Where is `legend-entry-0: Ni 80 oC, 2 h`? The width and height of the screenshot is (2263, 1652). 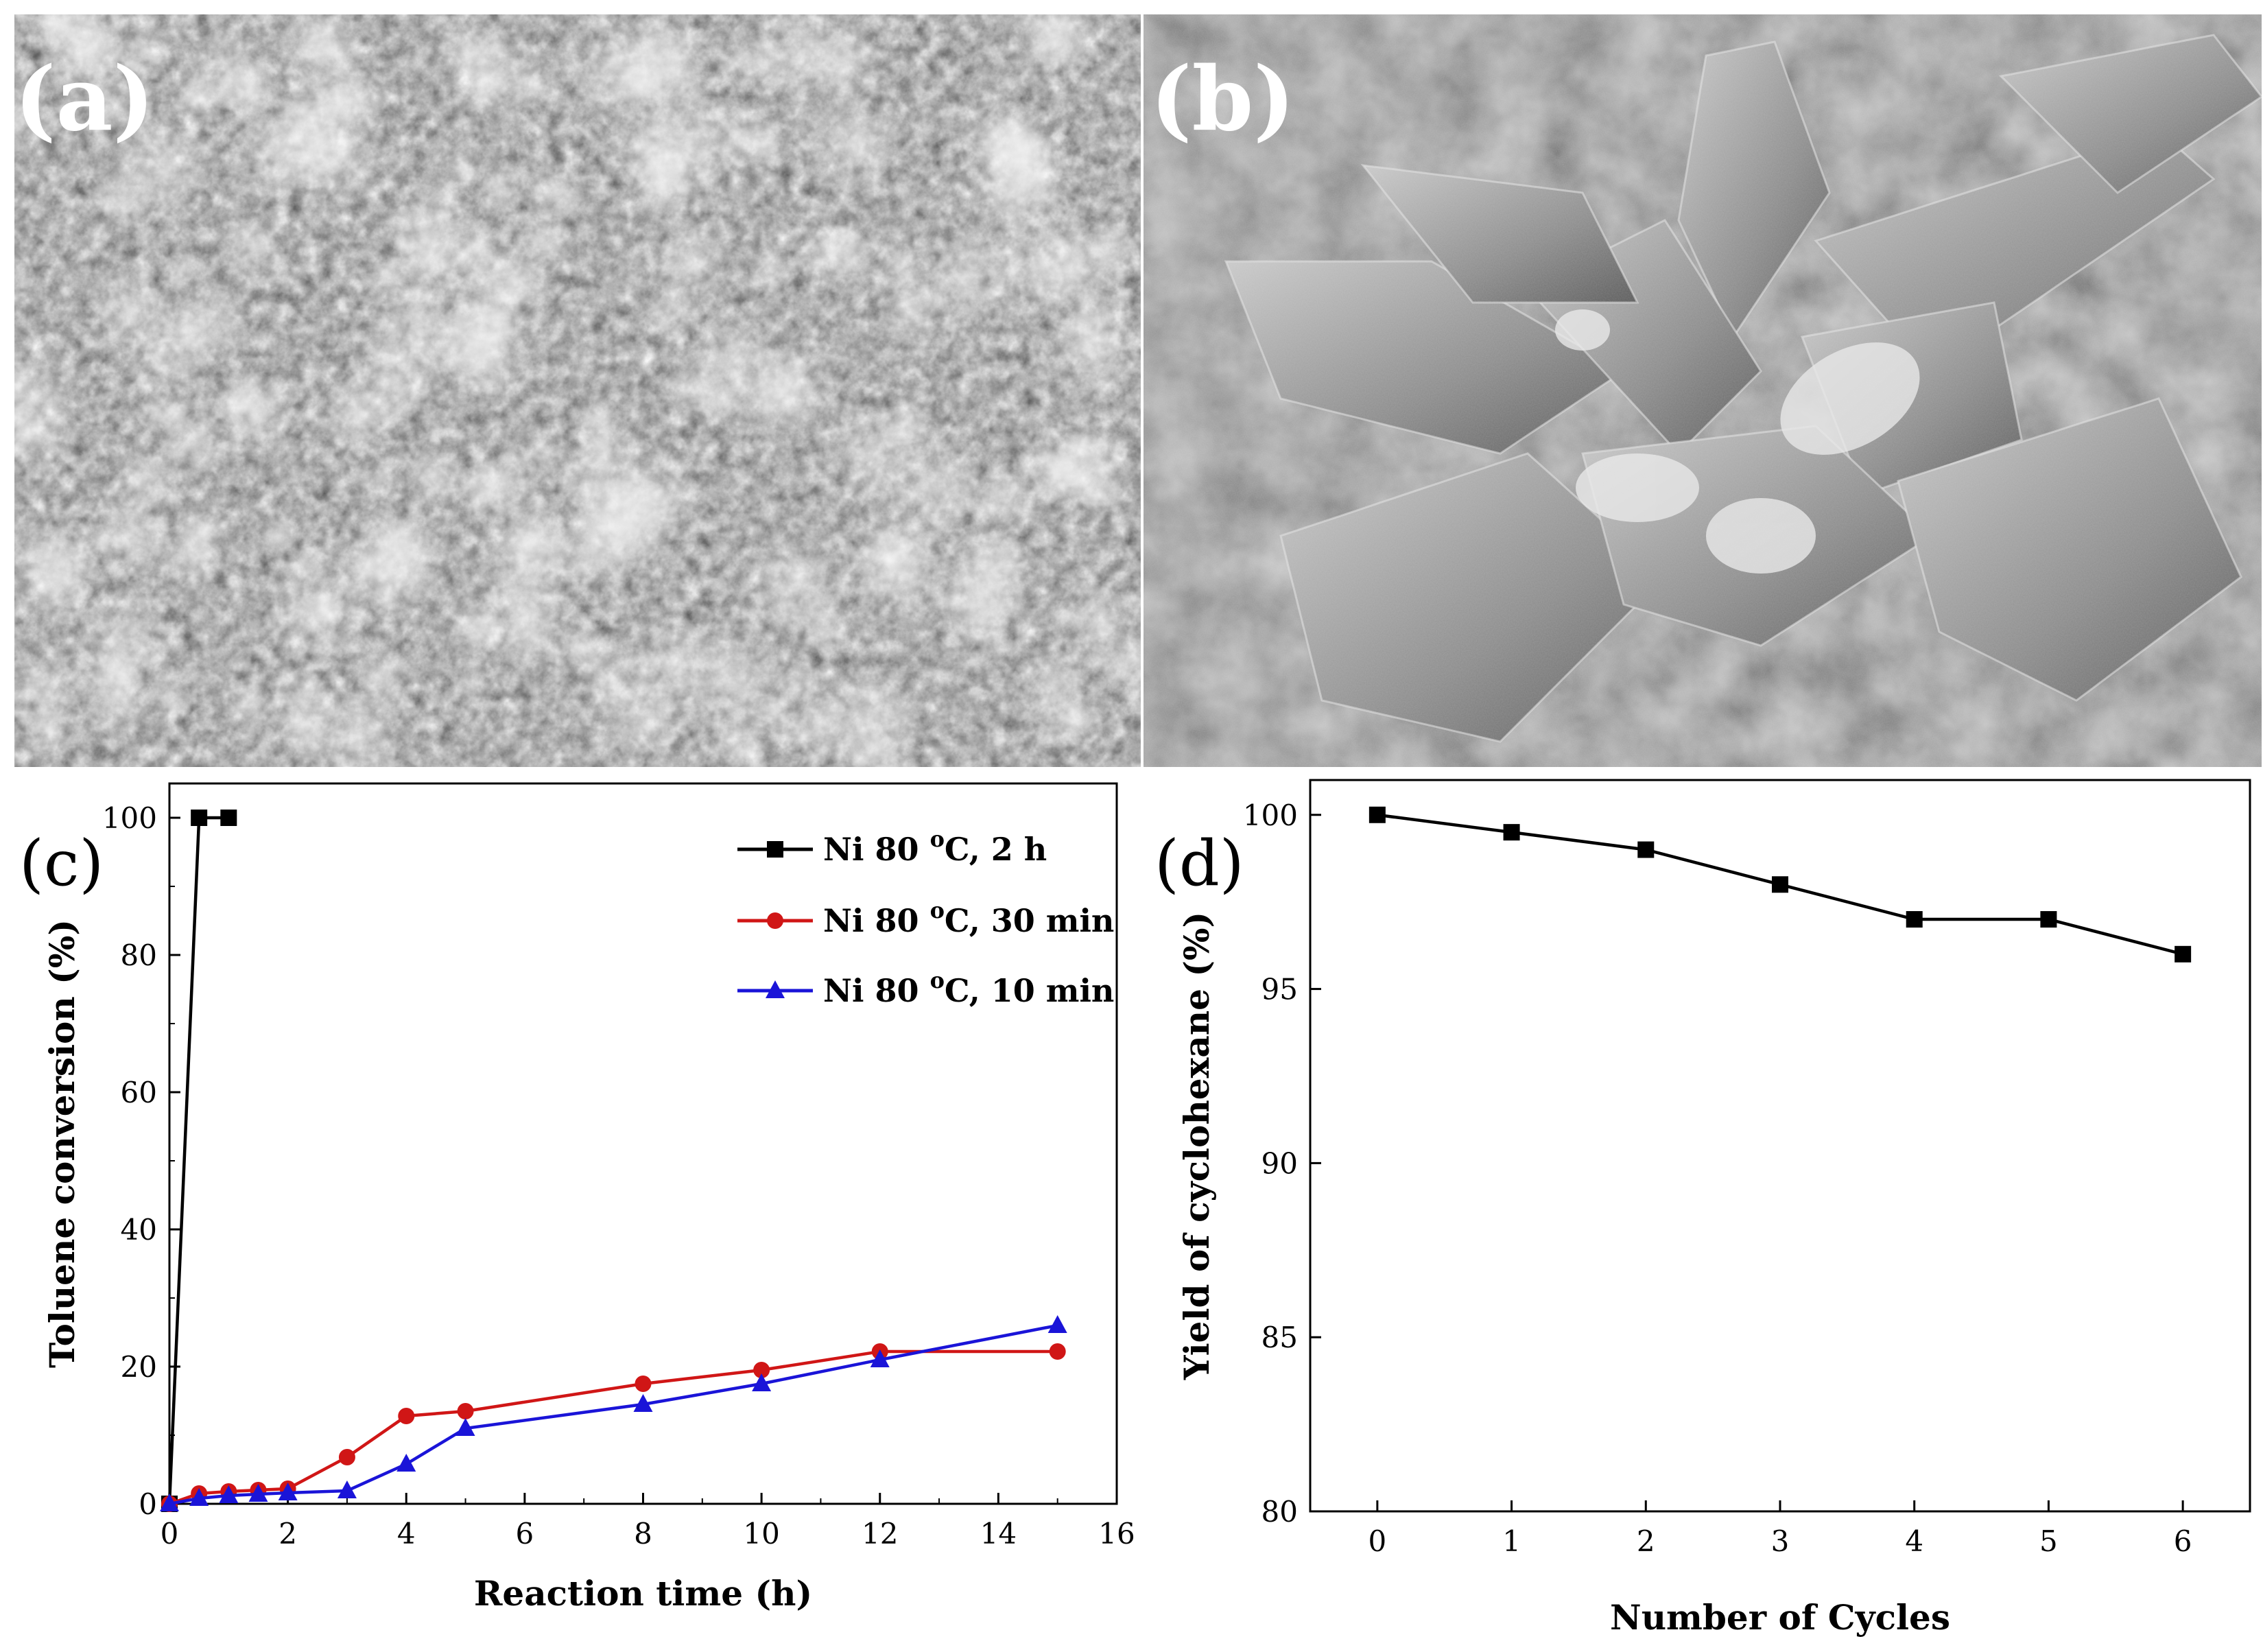
legend-entry-0: Ni 80 oC, 2 h is located at coordinates (892, 847).